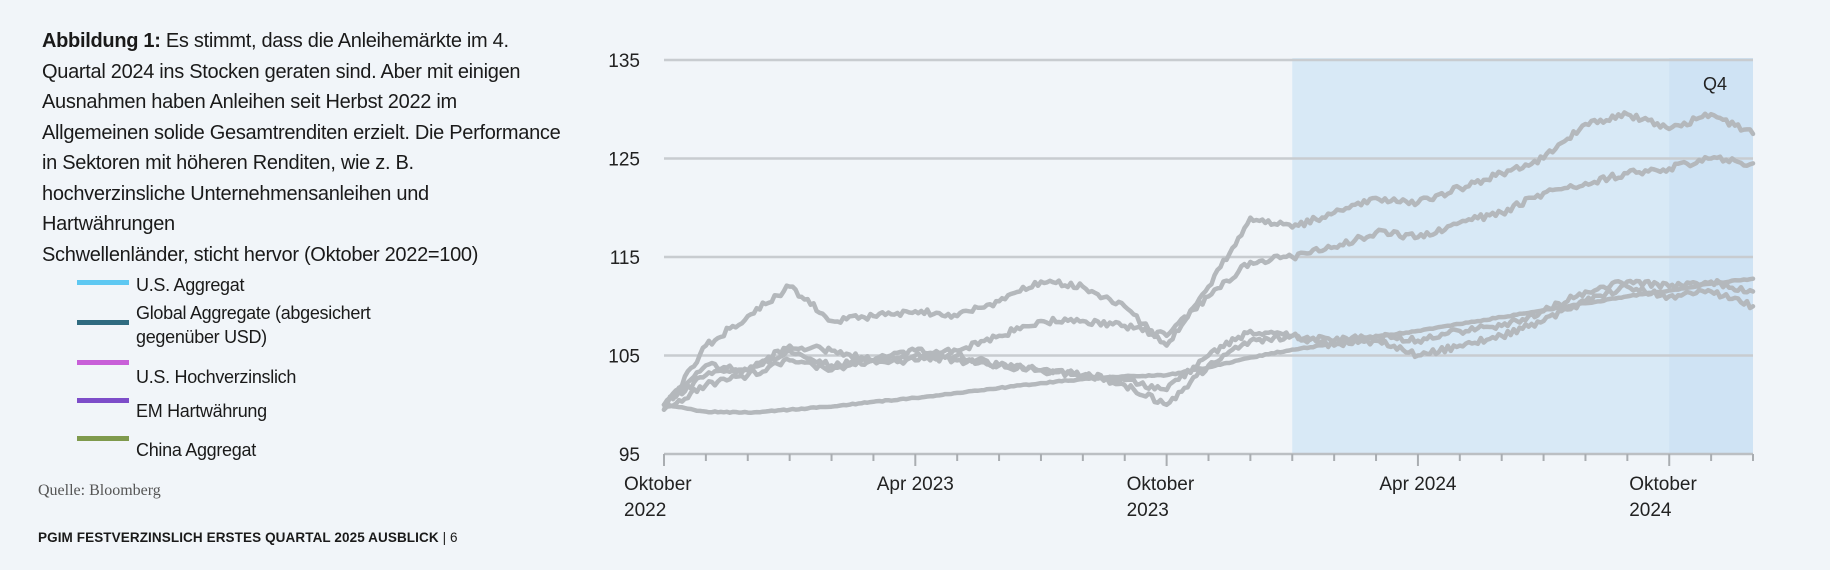 This screenshot has height=570, width=1830. Describe the element at coordinates (1161, 497) in the screenshot. I see `x-tick-label: Oktober 2023` at that location.